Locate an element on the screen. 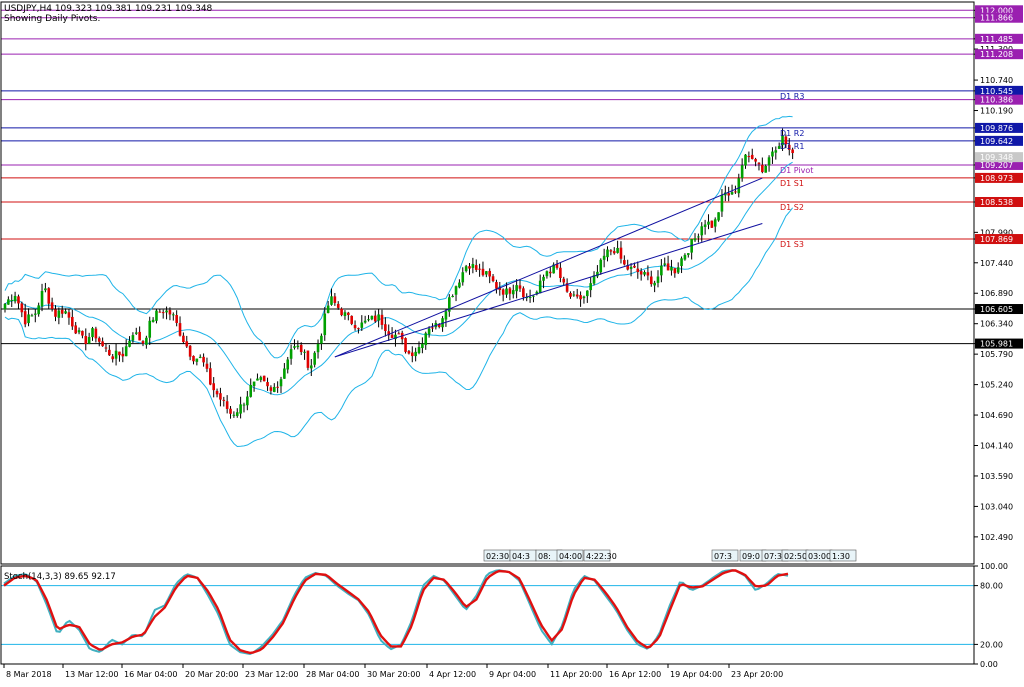  y-tick-label: 105.790 is located at coordinates (996, 354).